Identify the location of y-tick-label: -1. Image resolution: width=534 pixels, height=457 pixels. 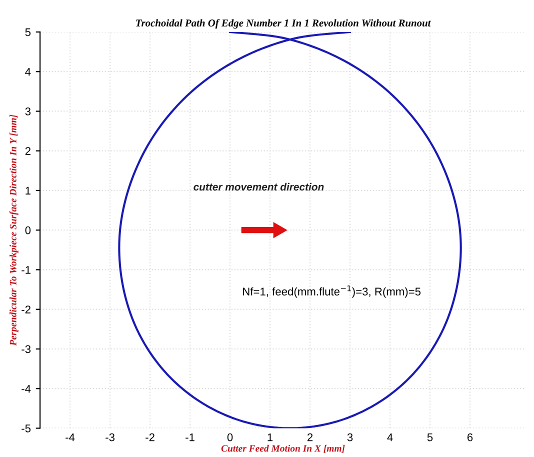
(26, 270).